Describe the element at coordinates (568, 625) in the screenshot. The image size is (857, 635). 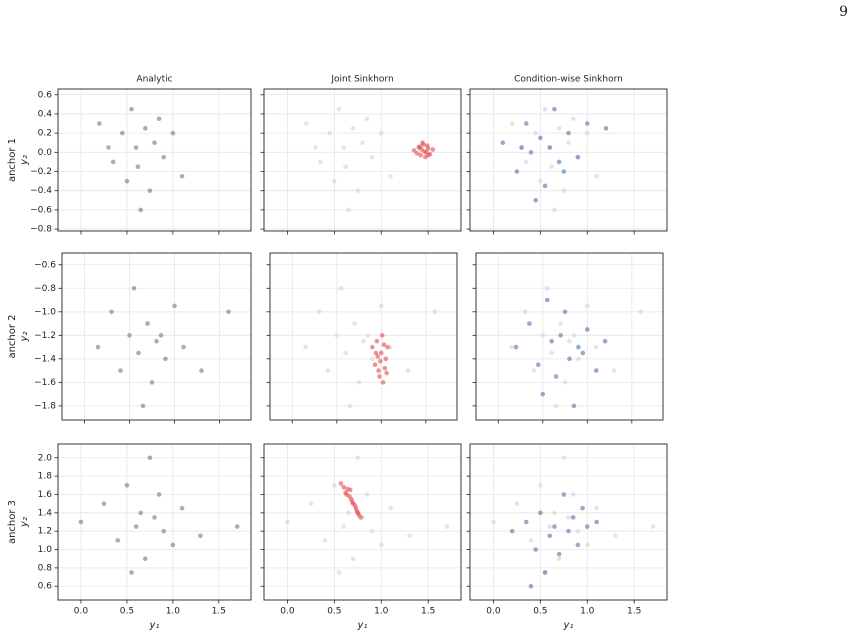
I see `x-axis-label: y₁` at that location.